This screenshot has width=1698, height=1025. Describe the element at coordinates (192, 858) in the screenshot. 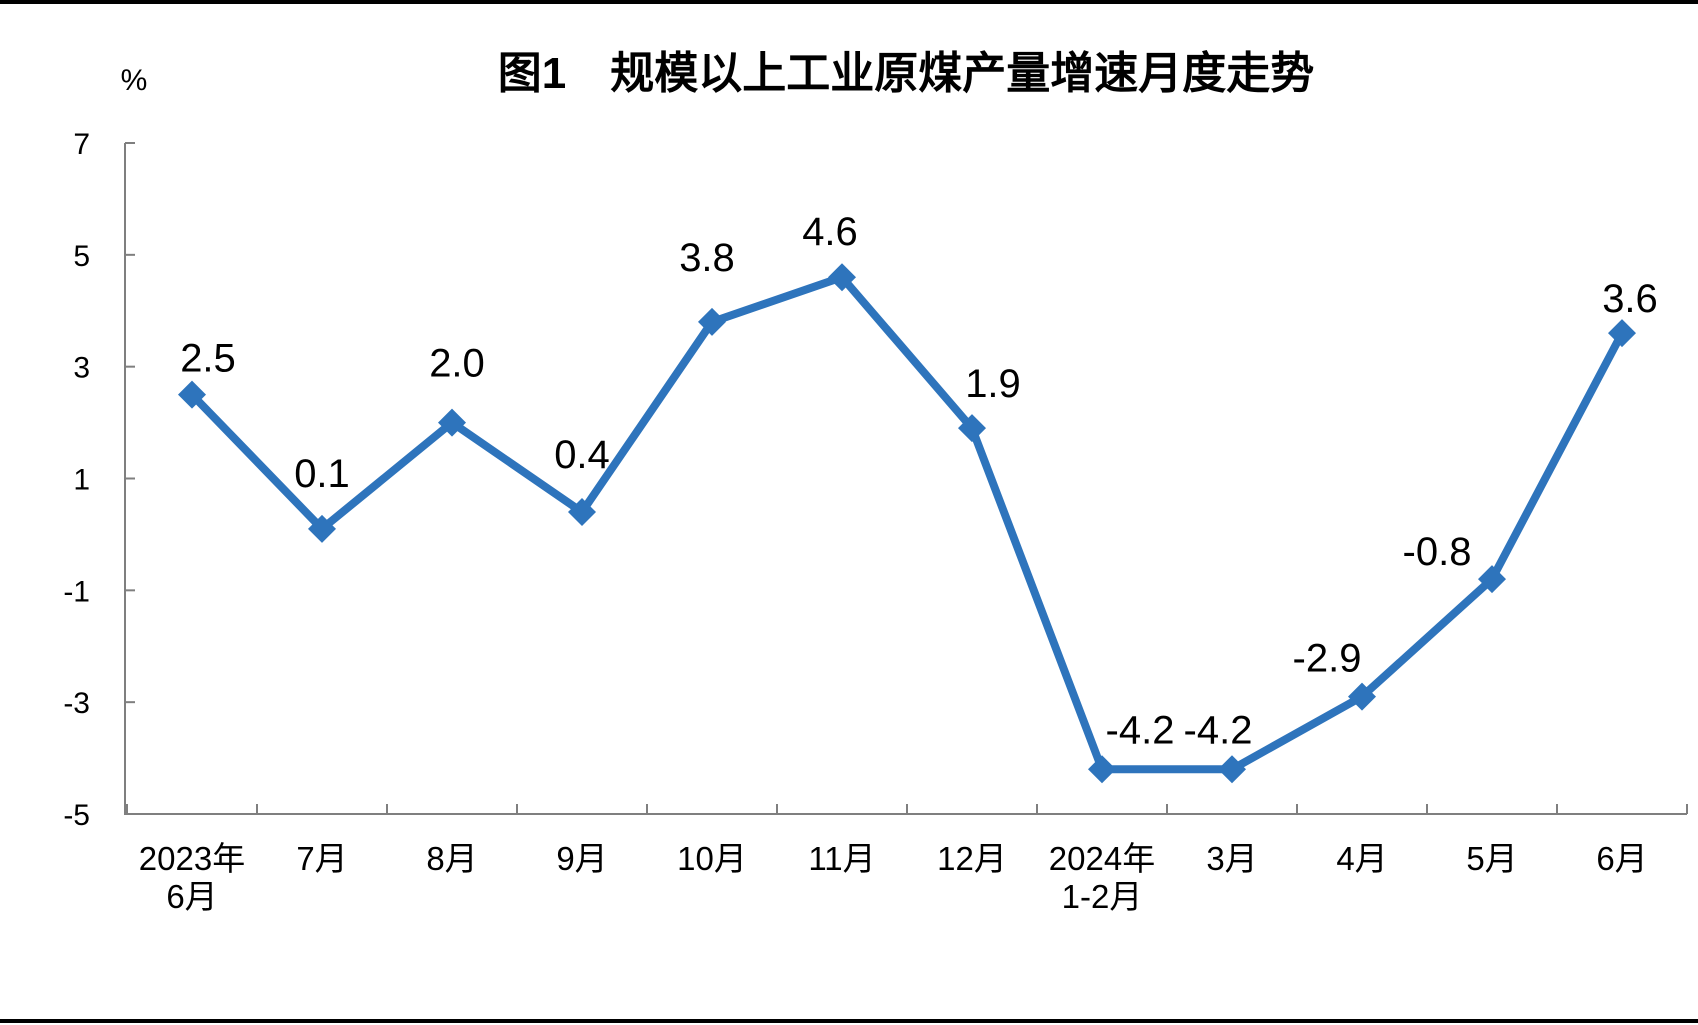

I see `x-tick-label: 2023年` at that location.